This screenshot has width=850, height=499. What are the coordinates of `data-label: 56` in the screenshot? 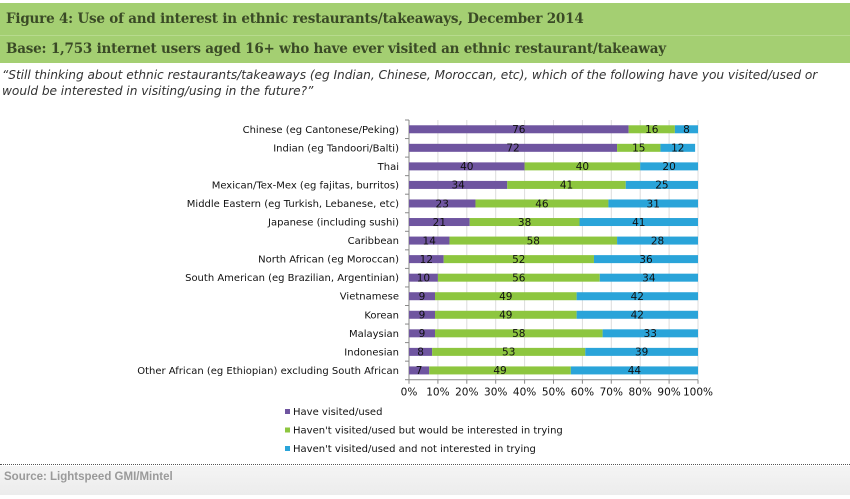 It's located at (519, 278).